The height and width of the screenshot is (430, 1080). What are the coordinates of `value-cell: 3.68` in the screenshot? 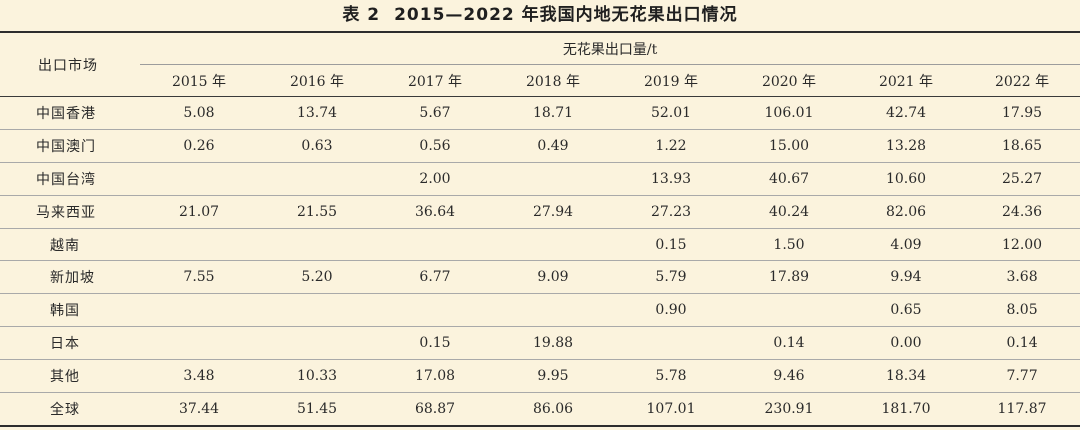 It's located at (1022, 277).